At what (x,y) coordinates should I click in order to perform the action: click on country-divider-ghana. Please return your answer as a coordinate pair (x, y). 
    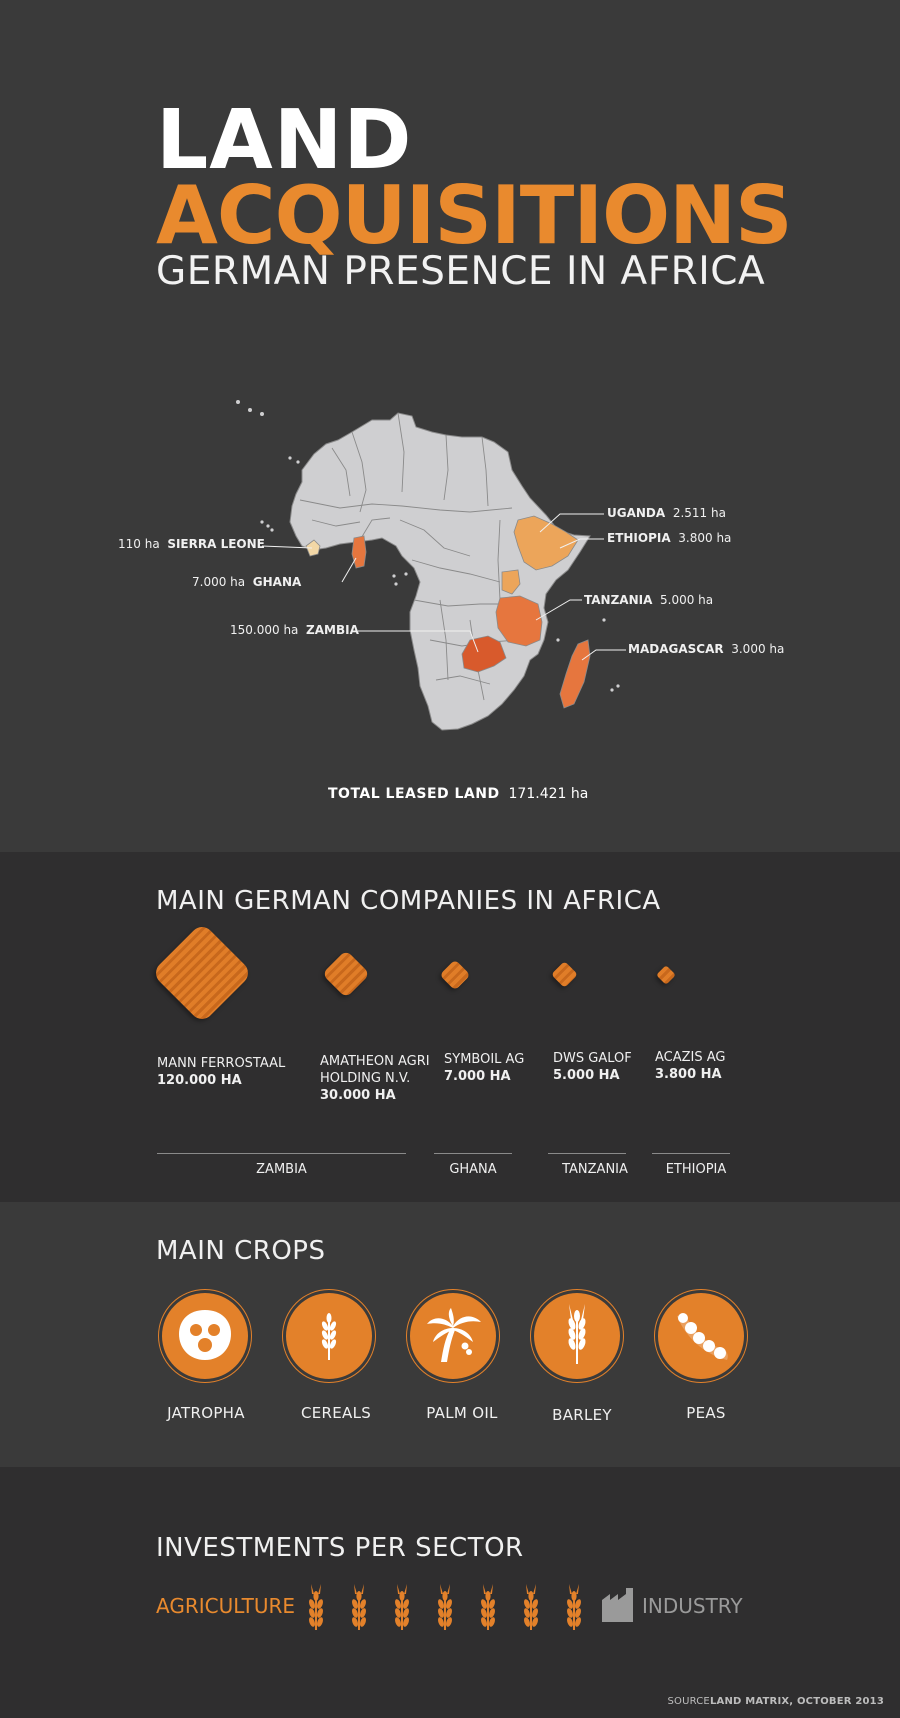
    Looking at the image, I should click on (473, 1153).